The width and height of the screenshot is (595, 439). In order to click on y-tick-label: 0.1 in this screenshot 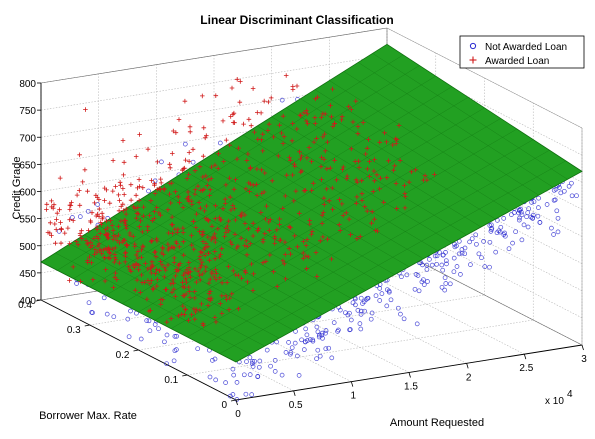, I will do `click(171, 380)`.